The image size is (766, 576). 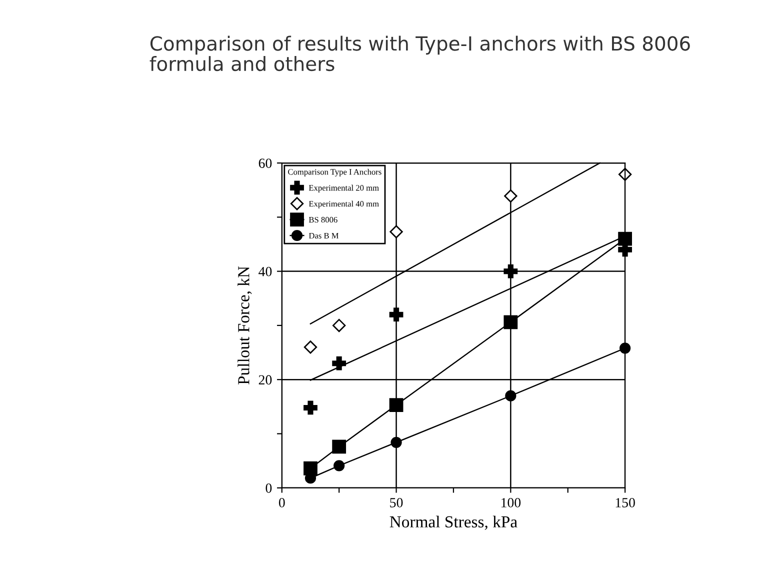 I want to click on y-tick-label: 40, so click(x=265, y=271).